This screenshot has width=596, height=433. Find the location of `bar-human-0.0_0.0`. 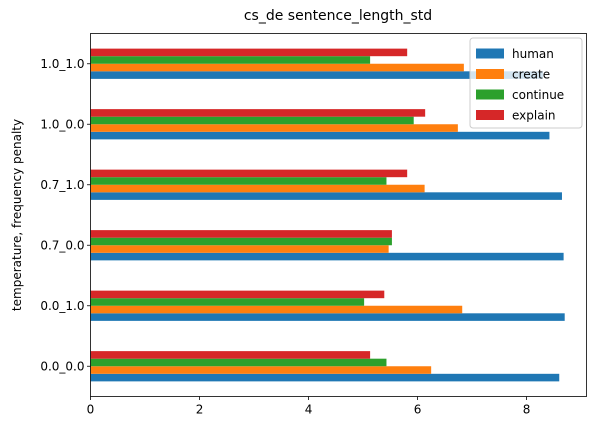

bar-human-0.0_0.0 is located at coordinates (325, 377).